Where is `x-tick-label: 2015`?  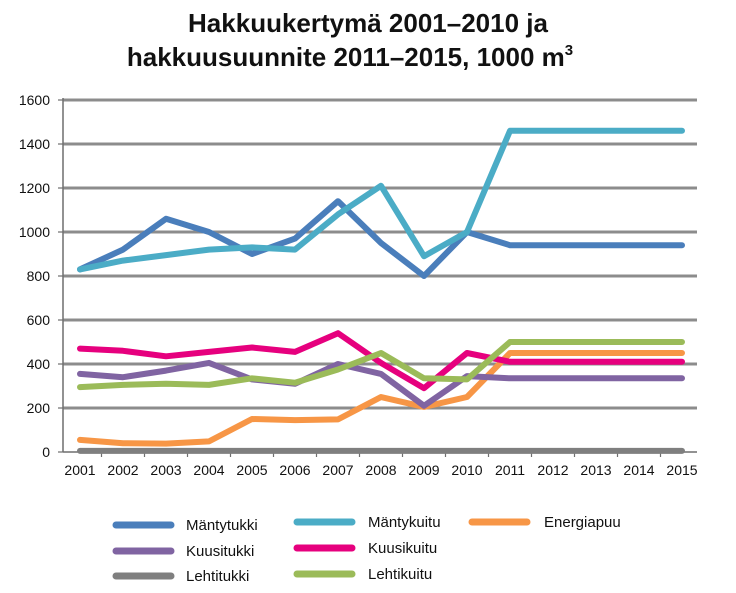 x-tick-label: 2015 is located at coordinates (681, 470).